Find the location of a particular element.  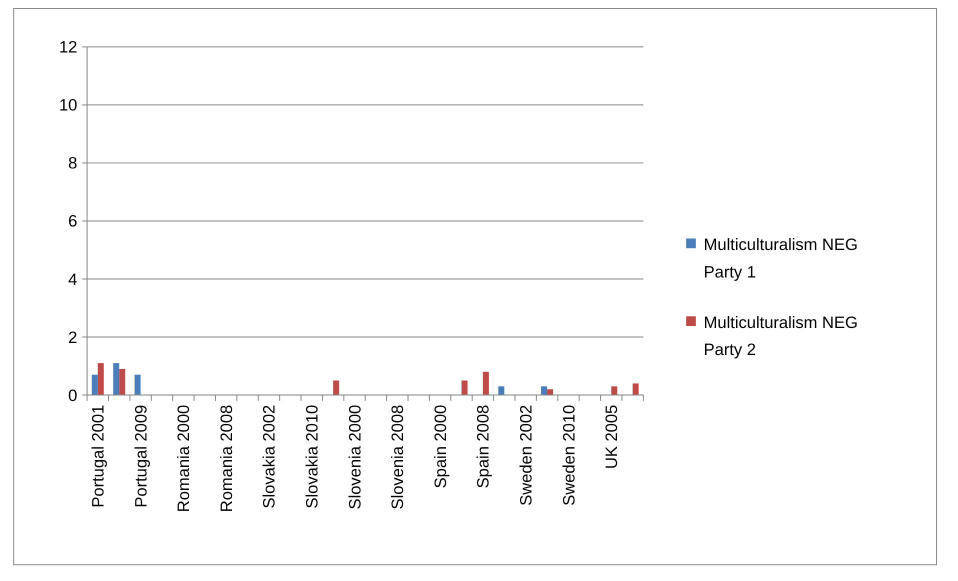

x-tick-label: Romania 2000 is located at coordinates (184, 458).